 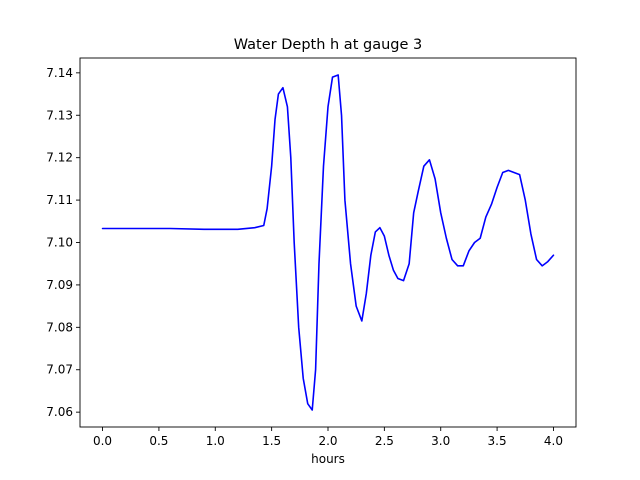 I want to click on y-tick-label: 7.14, so click(x=59, y=73).